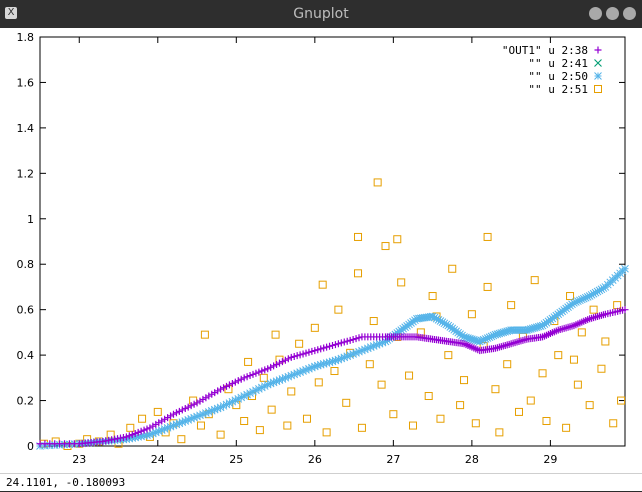 The height and width of the screenshot is (492, 642). Describe the element at coordinates (595, 13) in the screenshot. I see `minimize-button` at that location.